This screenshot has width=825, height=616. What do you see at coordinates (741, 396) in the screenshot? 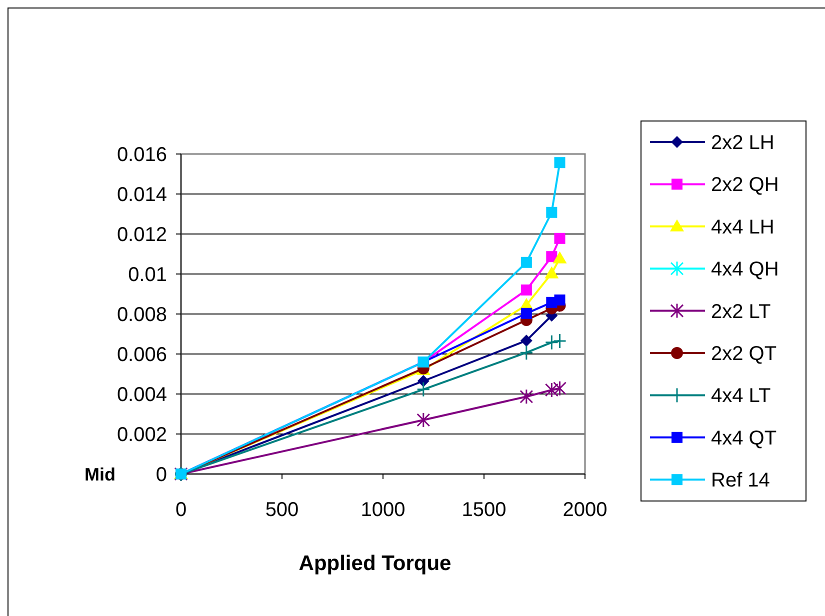
I see `legend-label: 4x4 LT` at bounding box center [741, 396].